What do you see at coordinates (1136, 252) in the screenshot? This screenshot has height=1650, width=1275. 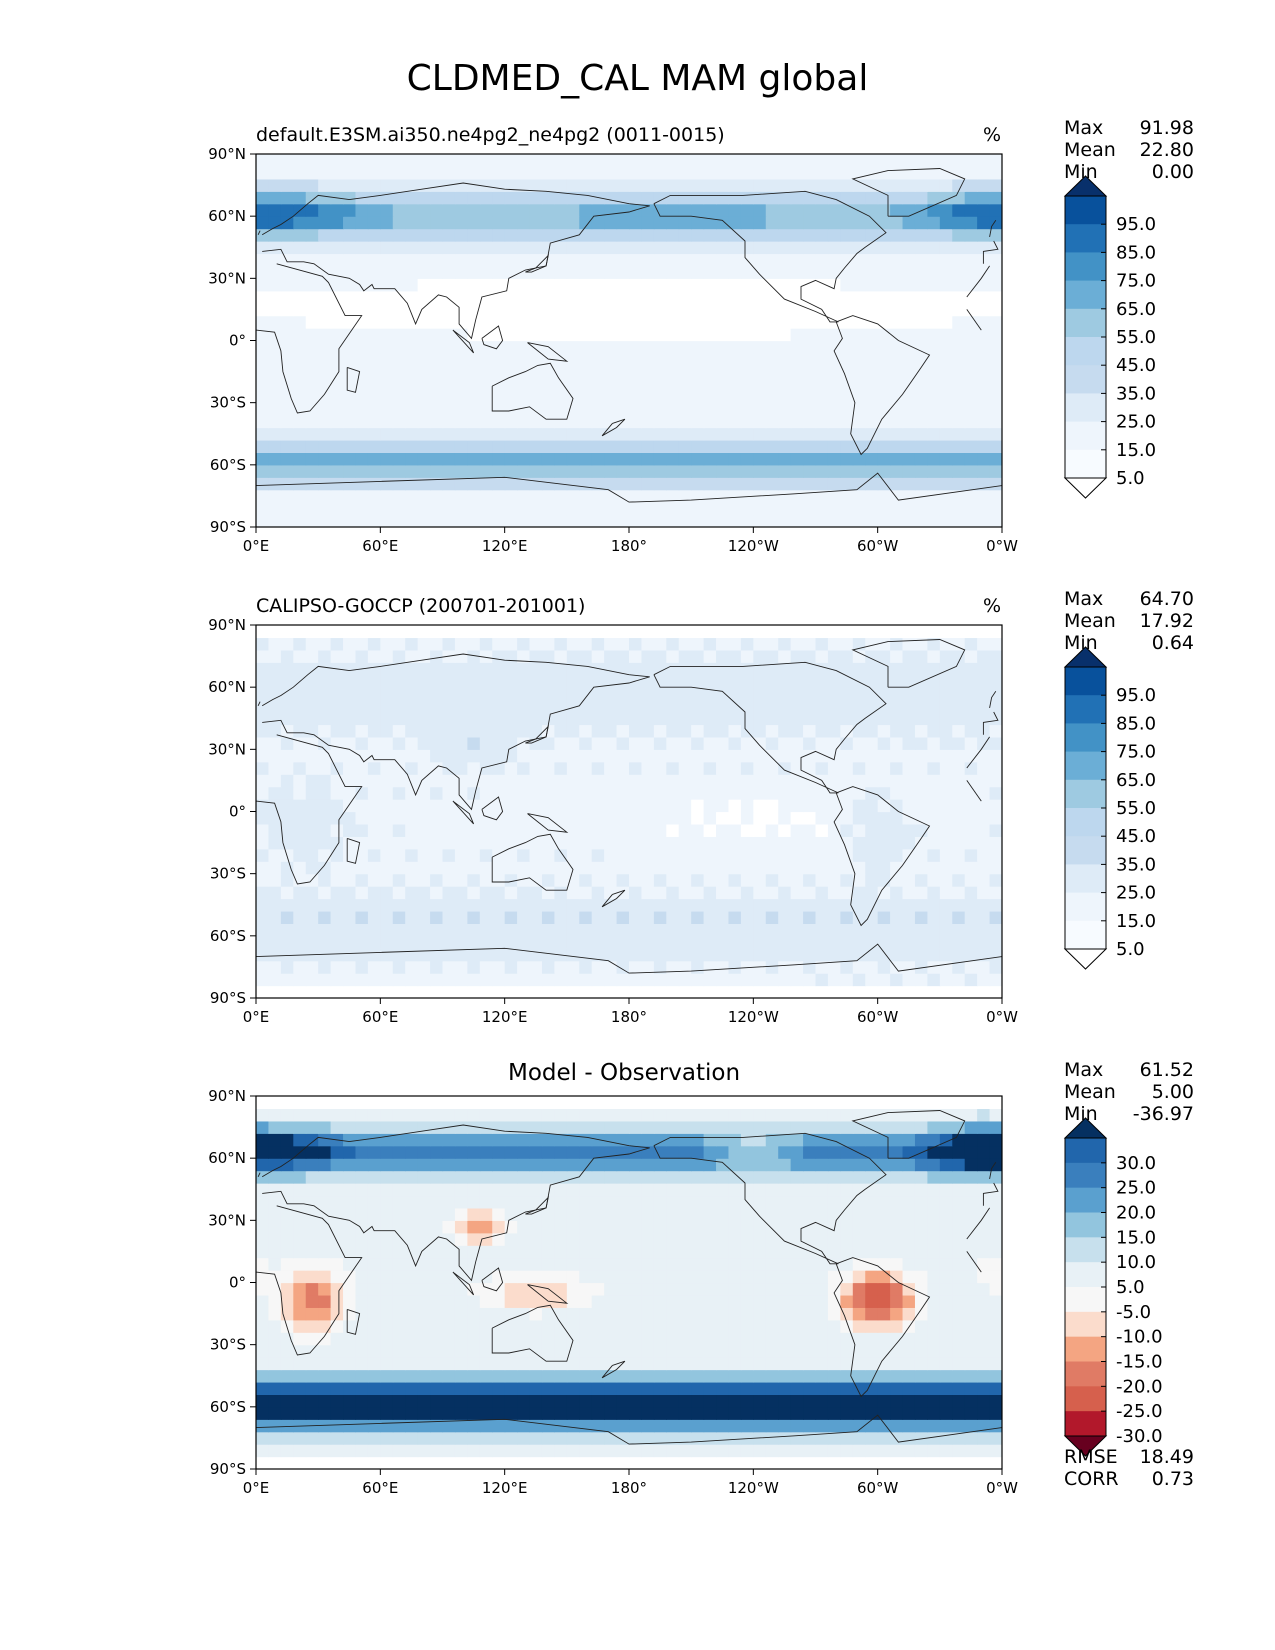 I see `colorbar-tick-label: 85.0` at bounding box center [1136, 252].